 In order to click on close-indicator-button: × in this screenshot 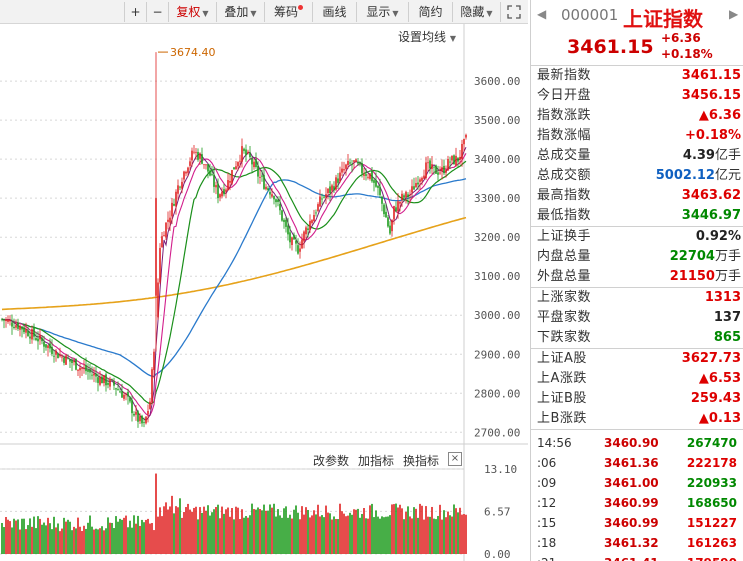, I will do `click(455, 459)`.